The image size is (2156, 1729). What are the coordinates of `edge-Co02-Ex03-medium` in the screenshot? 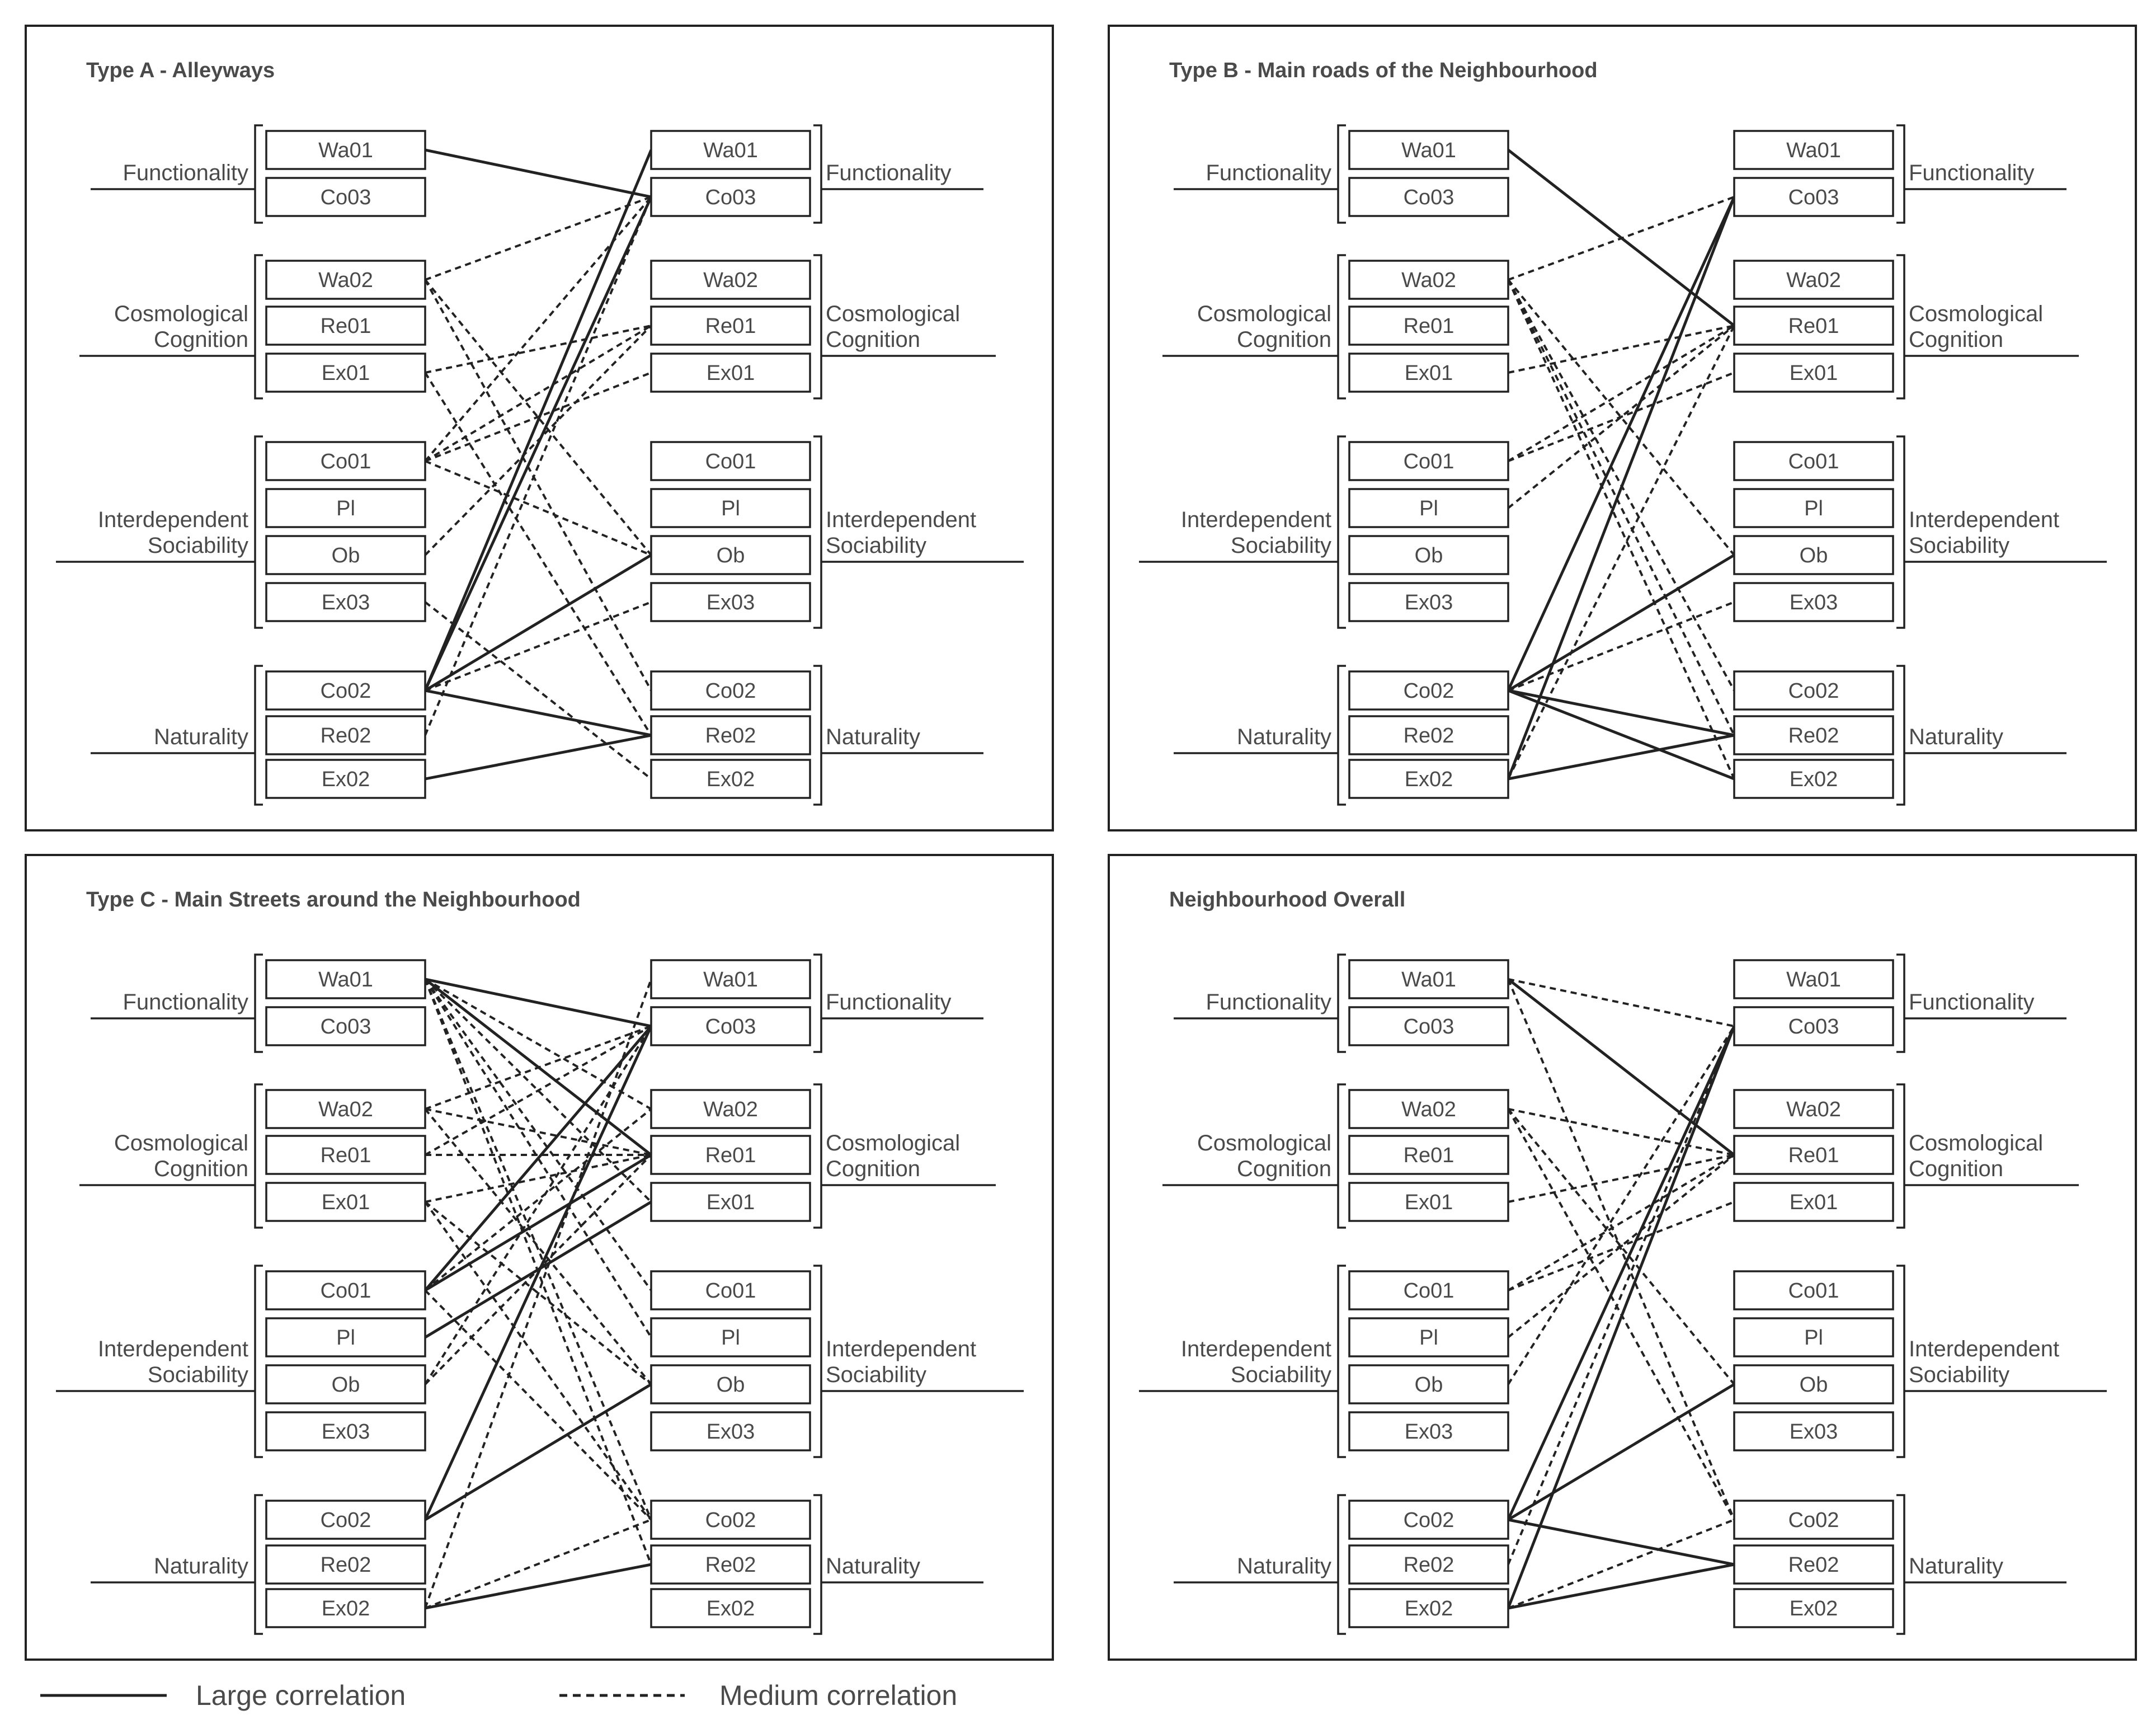 It's located at (1621, 646).